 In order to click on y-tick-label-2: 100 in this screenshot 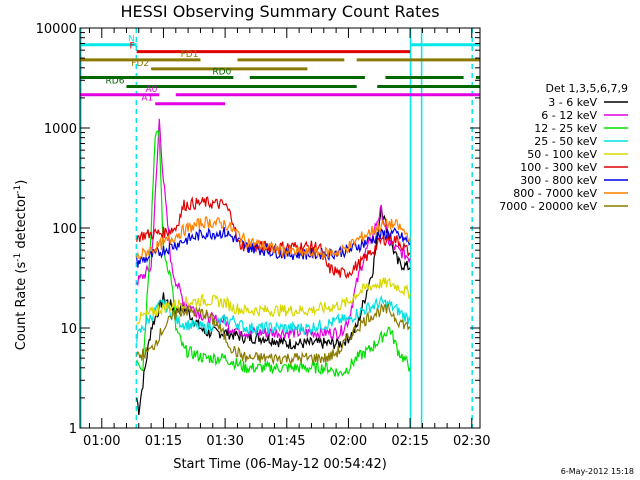, I will do `click(64, 229)`.